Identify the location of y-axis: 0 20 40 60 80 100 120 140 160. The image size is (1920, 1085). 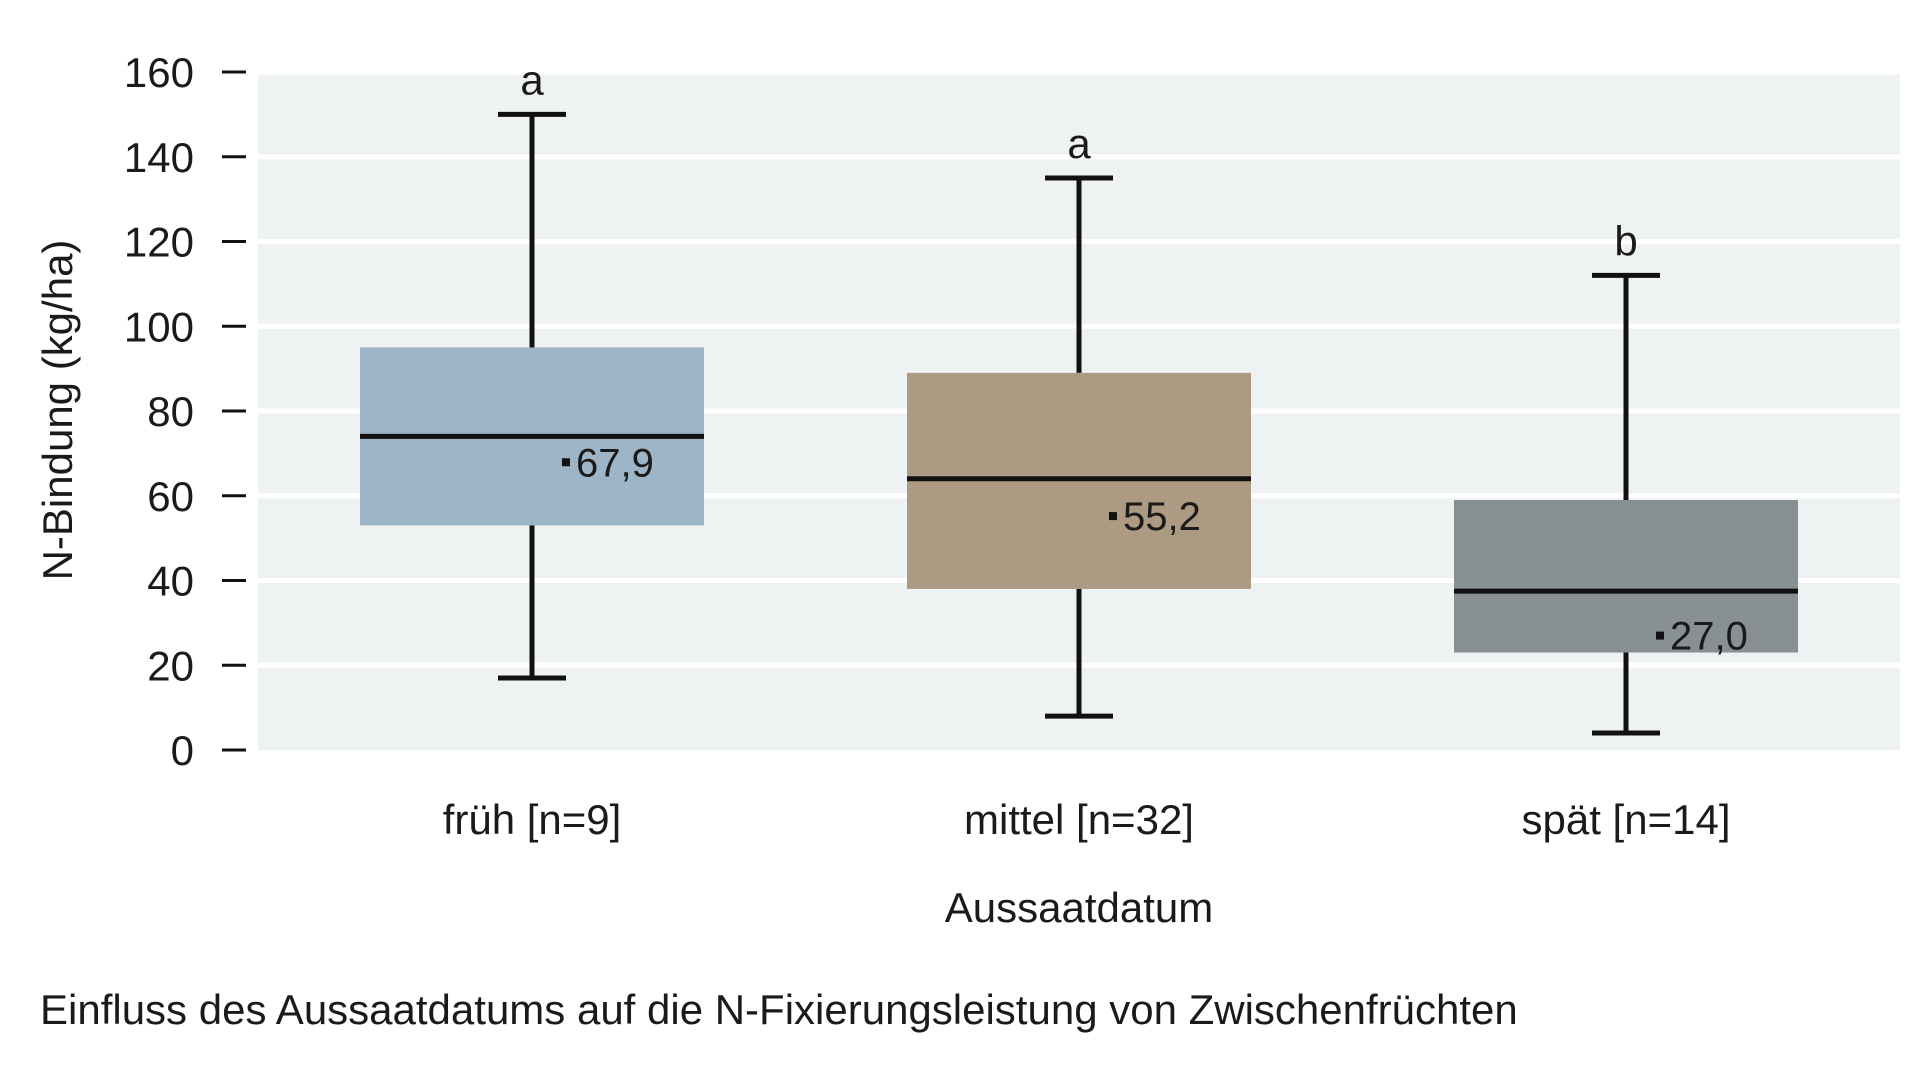
(185, 411).